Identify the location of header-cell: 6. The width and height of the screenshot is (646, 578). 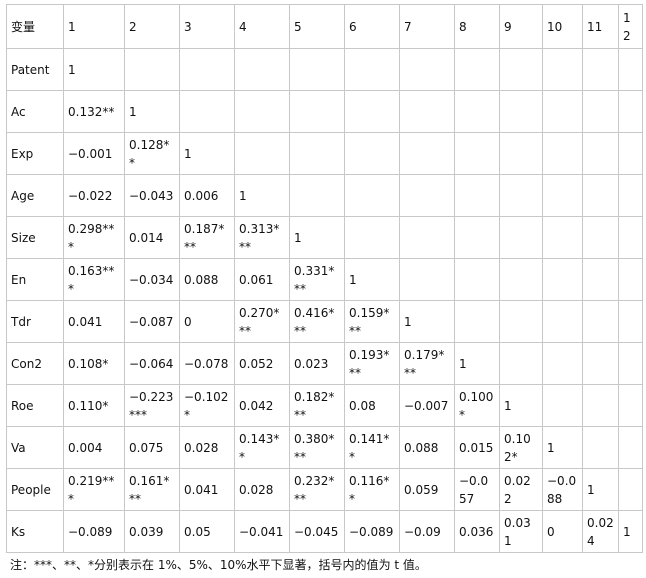
(372, 26).